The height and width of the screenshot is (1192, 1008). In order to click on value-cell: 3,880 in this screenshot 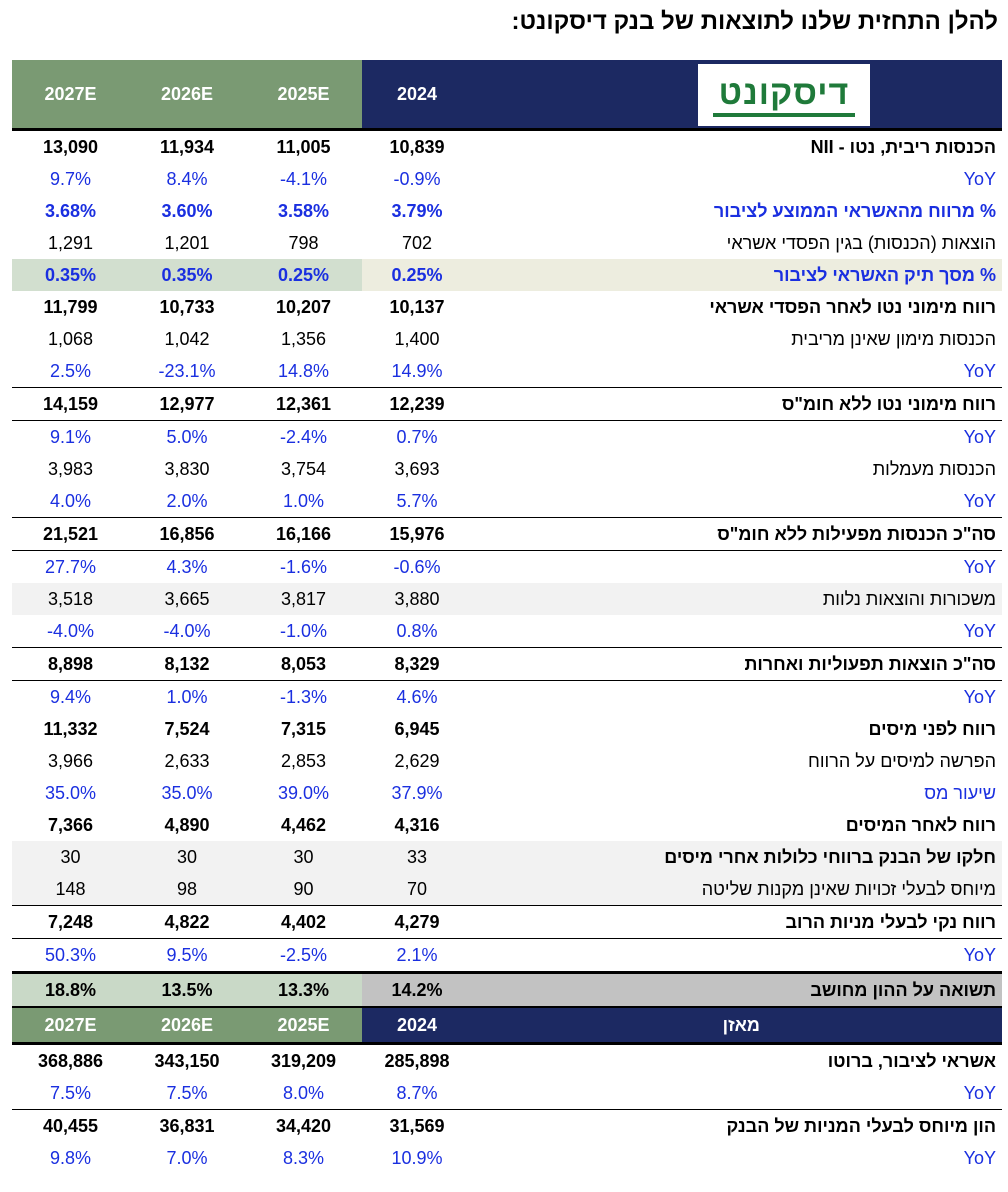, I will do `click(417, 598)`.